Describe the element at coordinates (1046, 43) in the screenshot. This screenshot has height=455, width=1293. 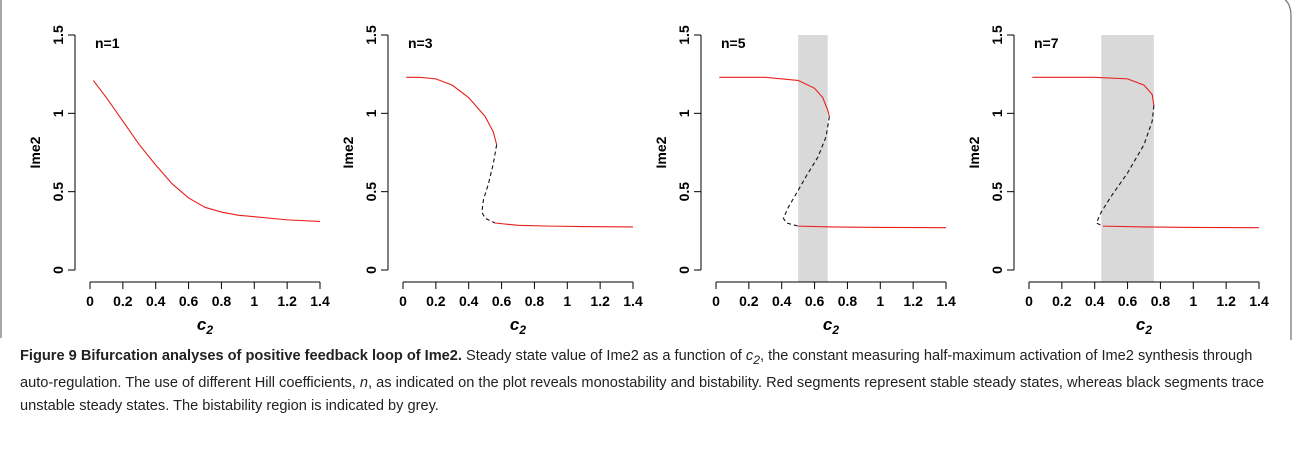
I see `panel-title: n=7` at that location.